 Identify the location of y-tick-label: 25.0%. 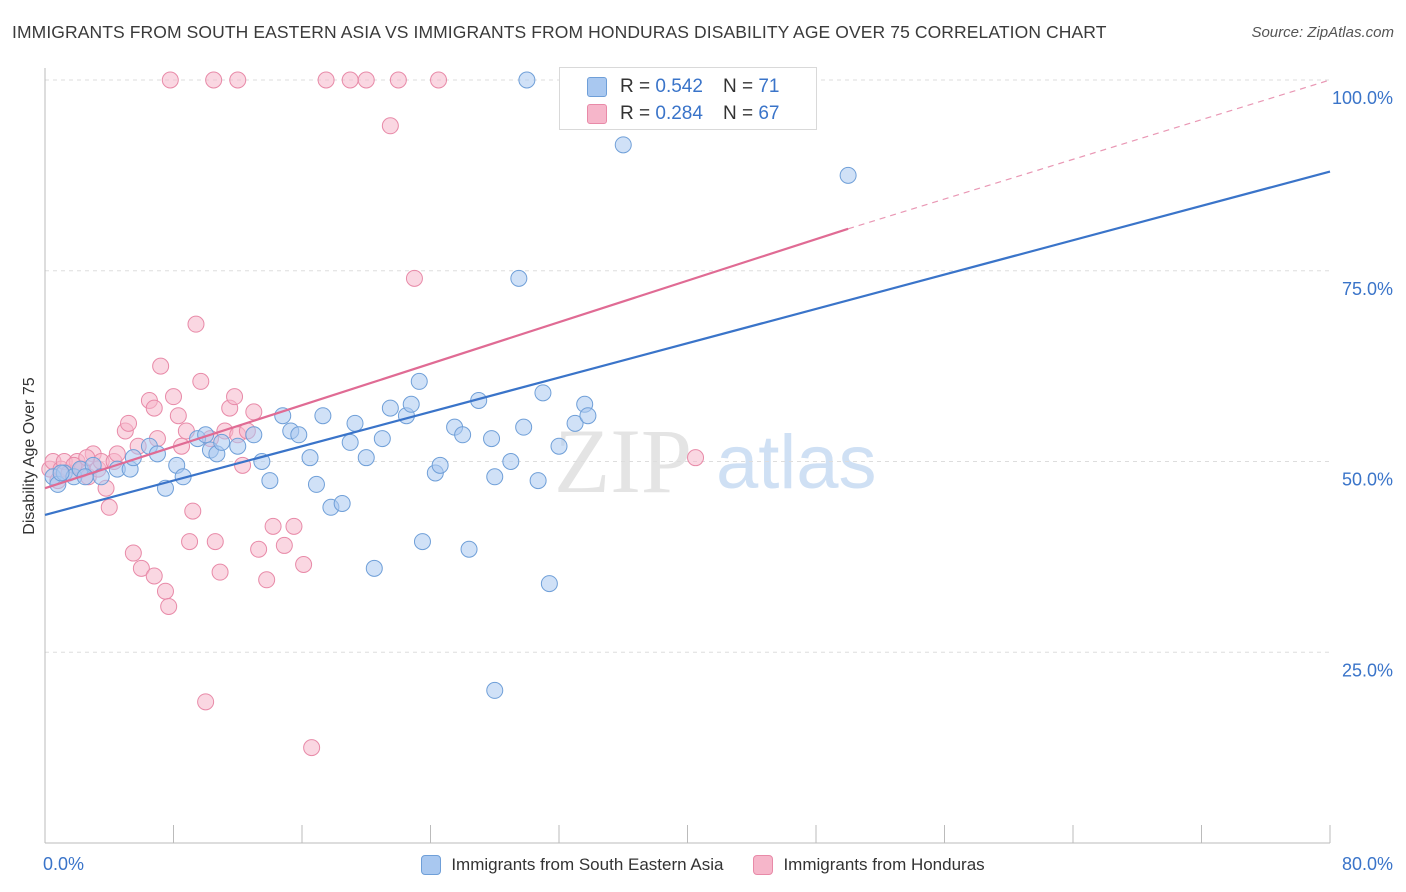
(1367, 670).